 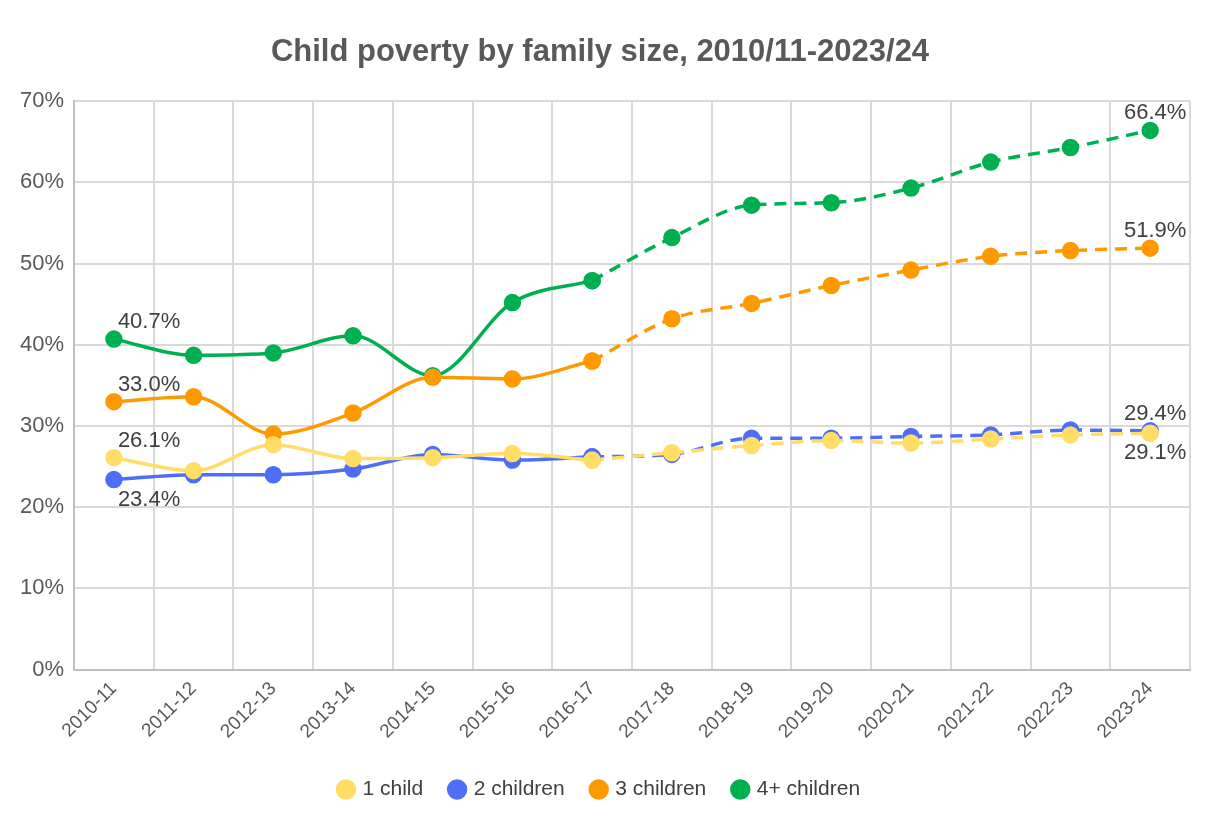 I want to click on data-label: 26.1%, so click(x=149, y=439).